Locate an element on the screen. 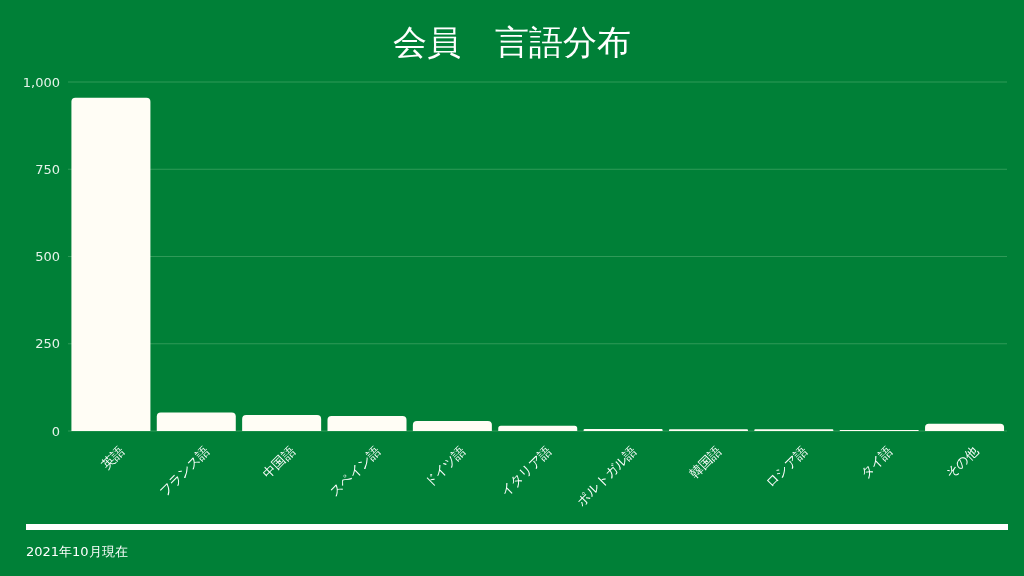 The image size is (1024, 576). y-tick-label: 750 is located at coordinates (47, 169).